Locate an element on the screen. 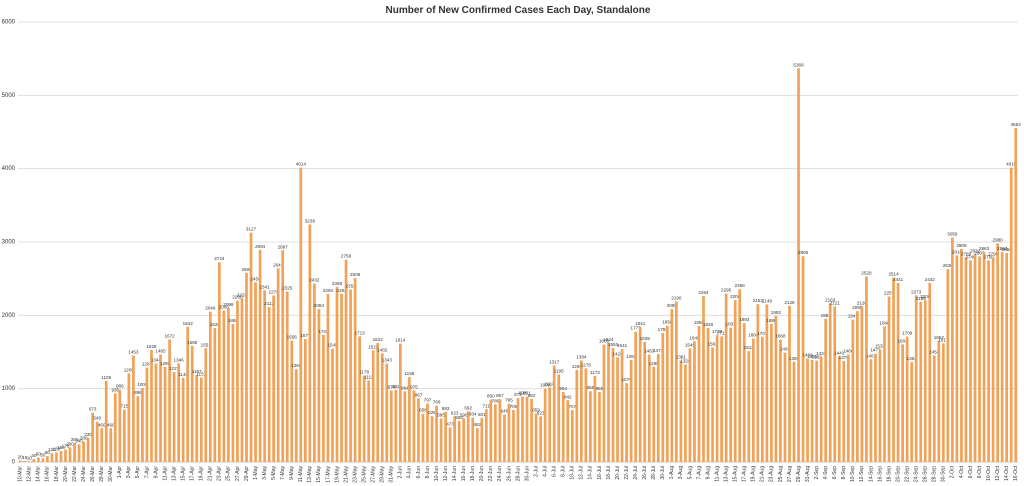 The height and width of the screenshot is (486, 1024). x-tick-label: 18-Mar is located at coordinates (57, 474).